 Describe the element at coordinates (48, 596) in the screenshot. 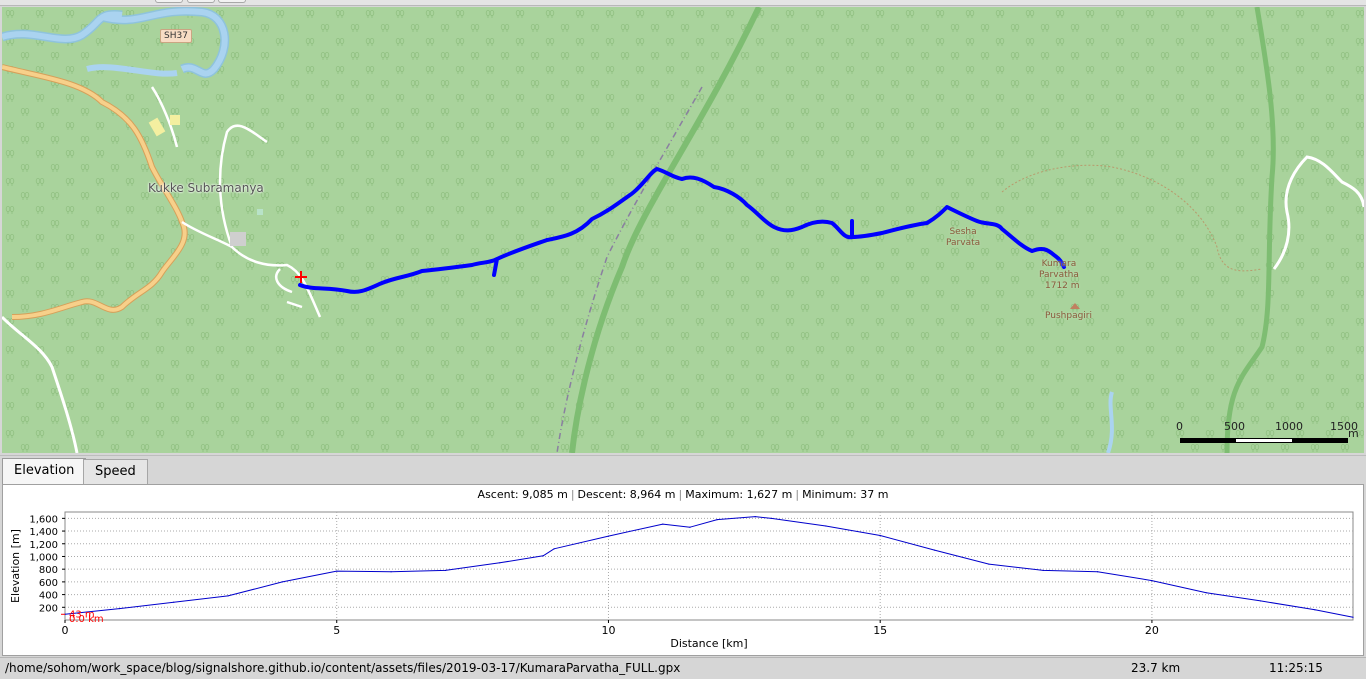

I see `y-tick-label: 400` at that location.